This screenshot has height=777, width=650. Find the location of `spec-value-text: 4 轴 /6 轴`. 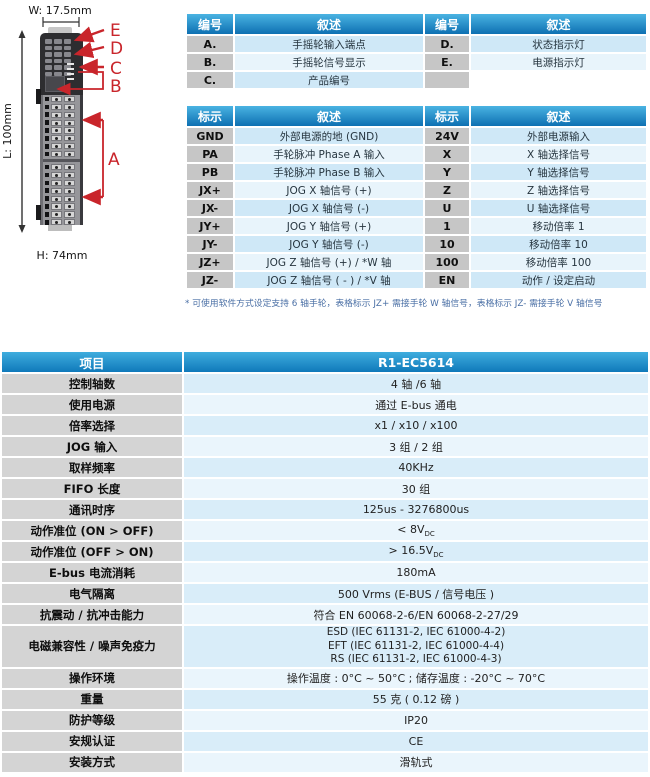

spec-value-text: 4 轴 /6 轴 is located at coordinates (416, 384).